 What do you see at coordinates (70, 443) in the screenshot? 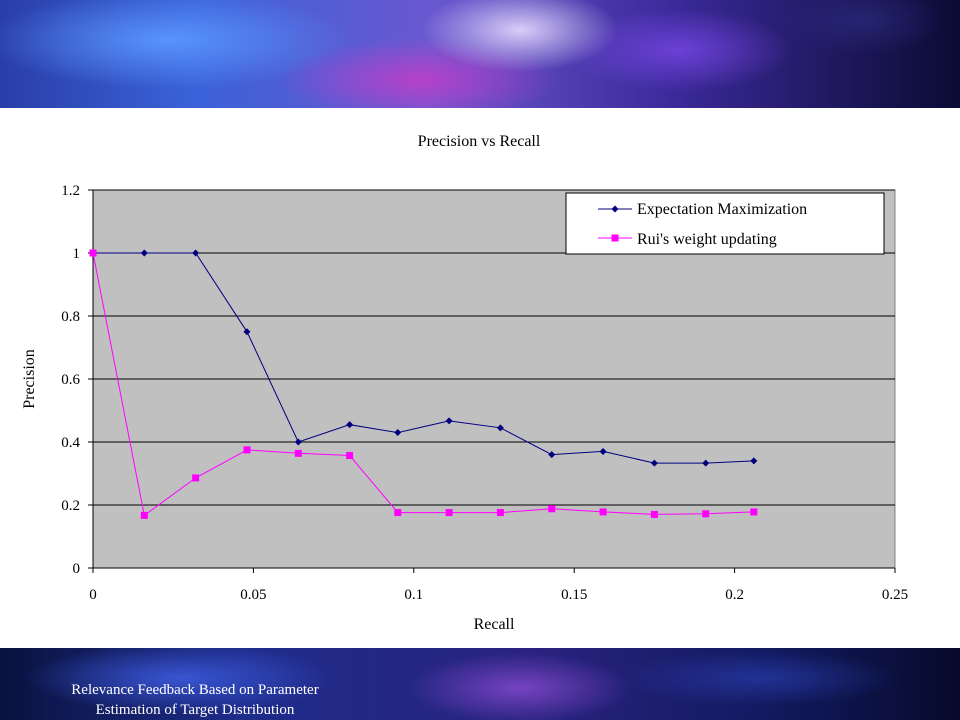
I see `y-tick-label: 0.4` at bounding box center [70, 443].